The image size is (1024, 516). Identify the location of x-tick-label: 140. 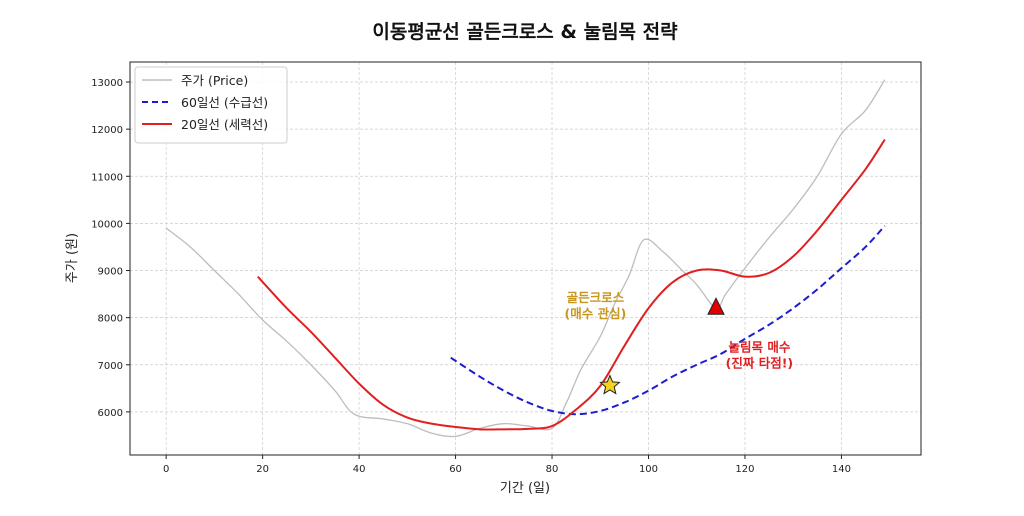
(841, 469).